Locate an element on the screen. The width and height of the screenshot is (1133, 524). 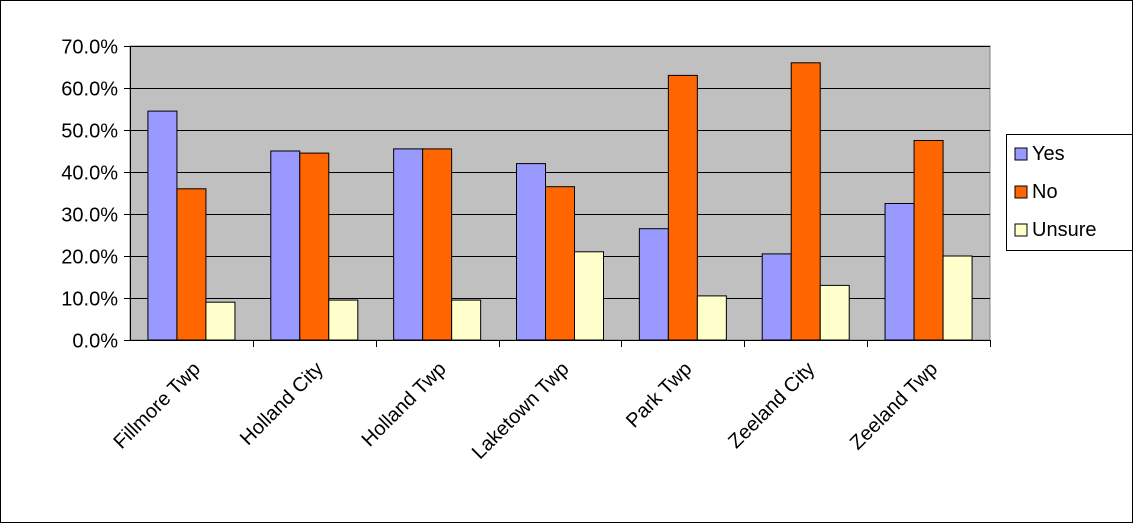
bar-no-zeeland-twp is located at coordinates (928, 240).